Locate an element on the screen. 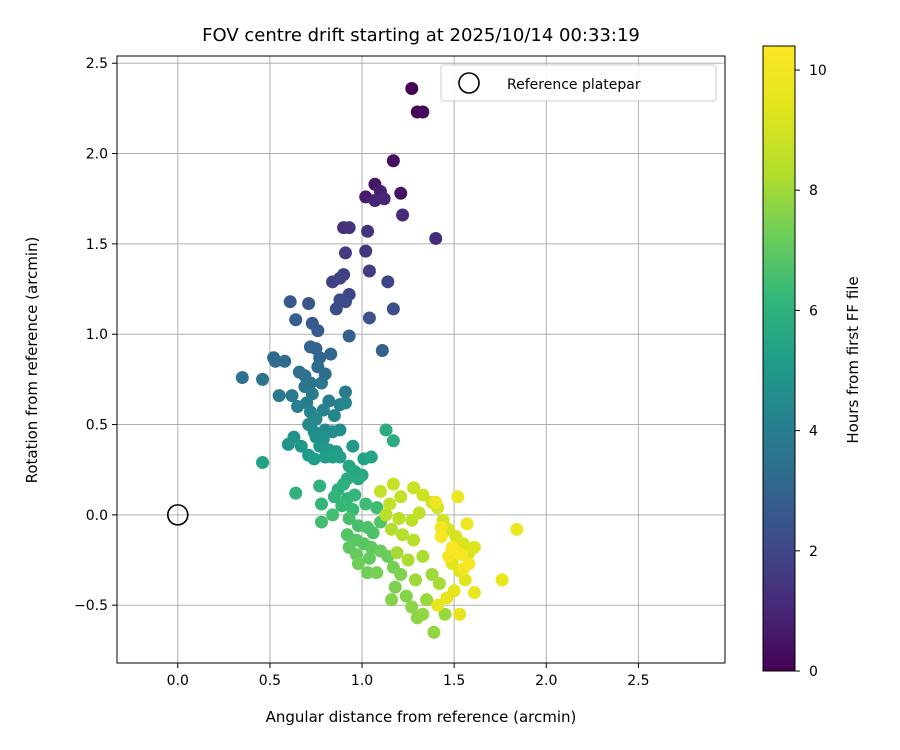  x-tick-label: 2.5 is located at coordinates (638, 681).